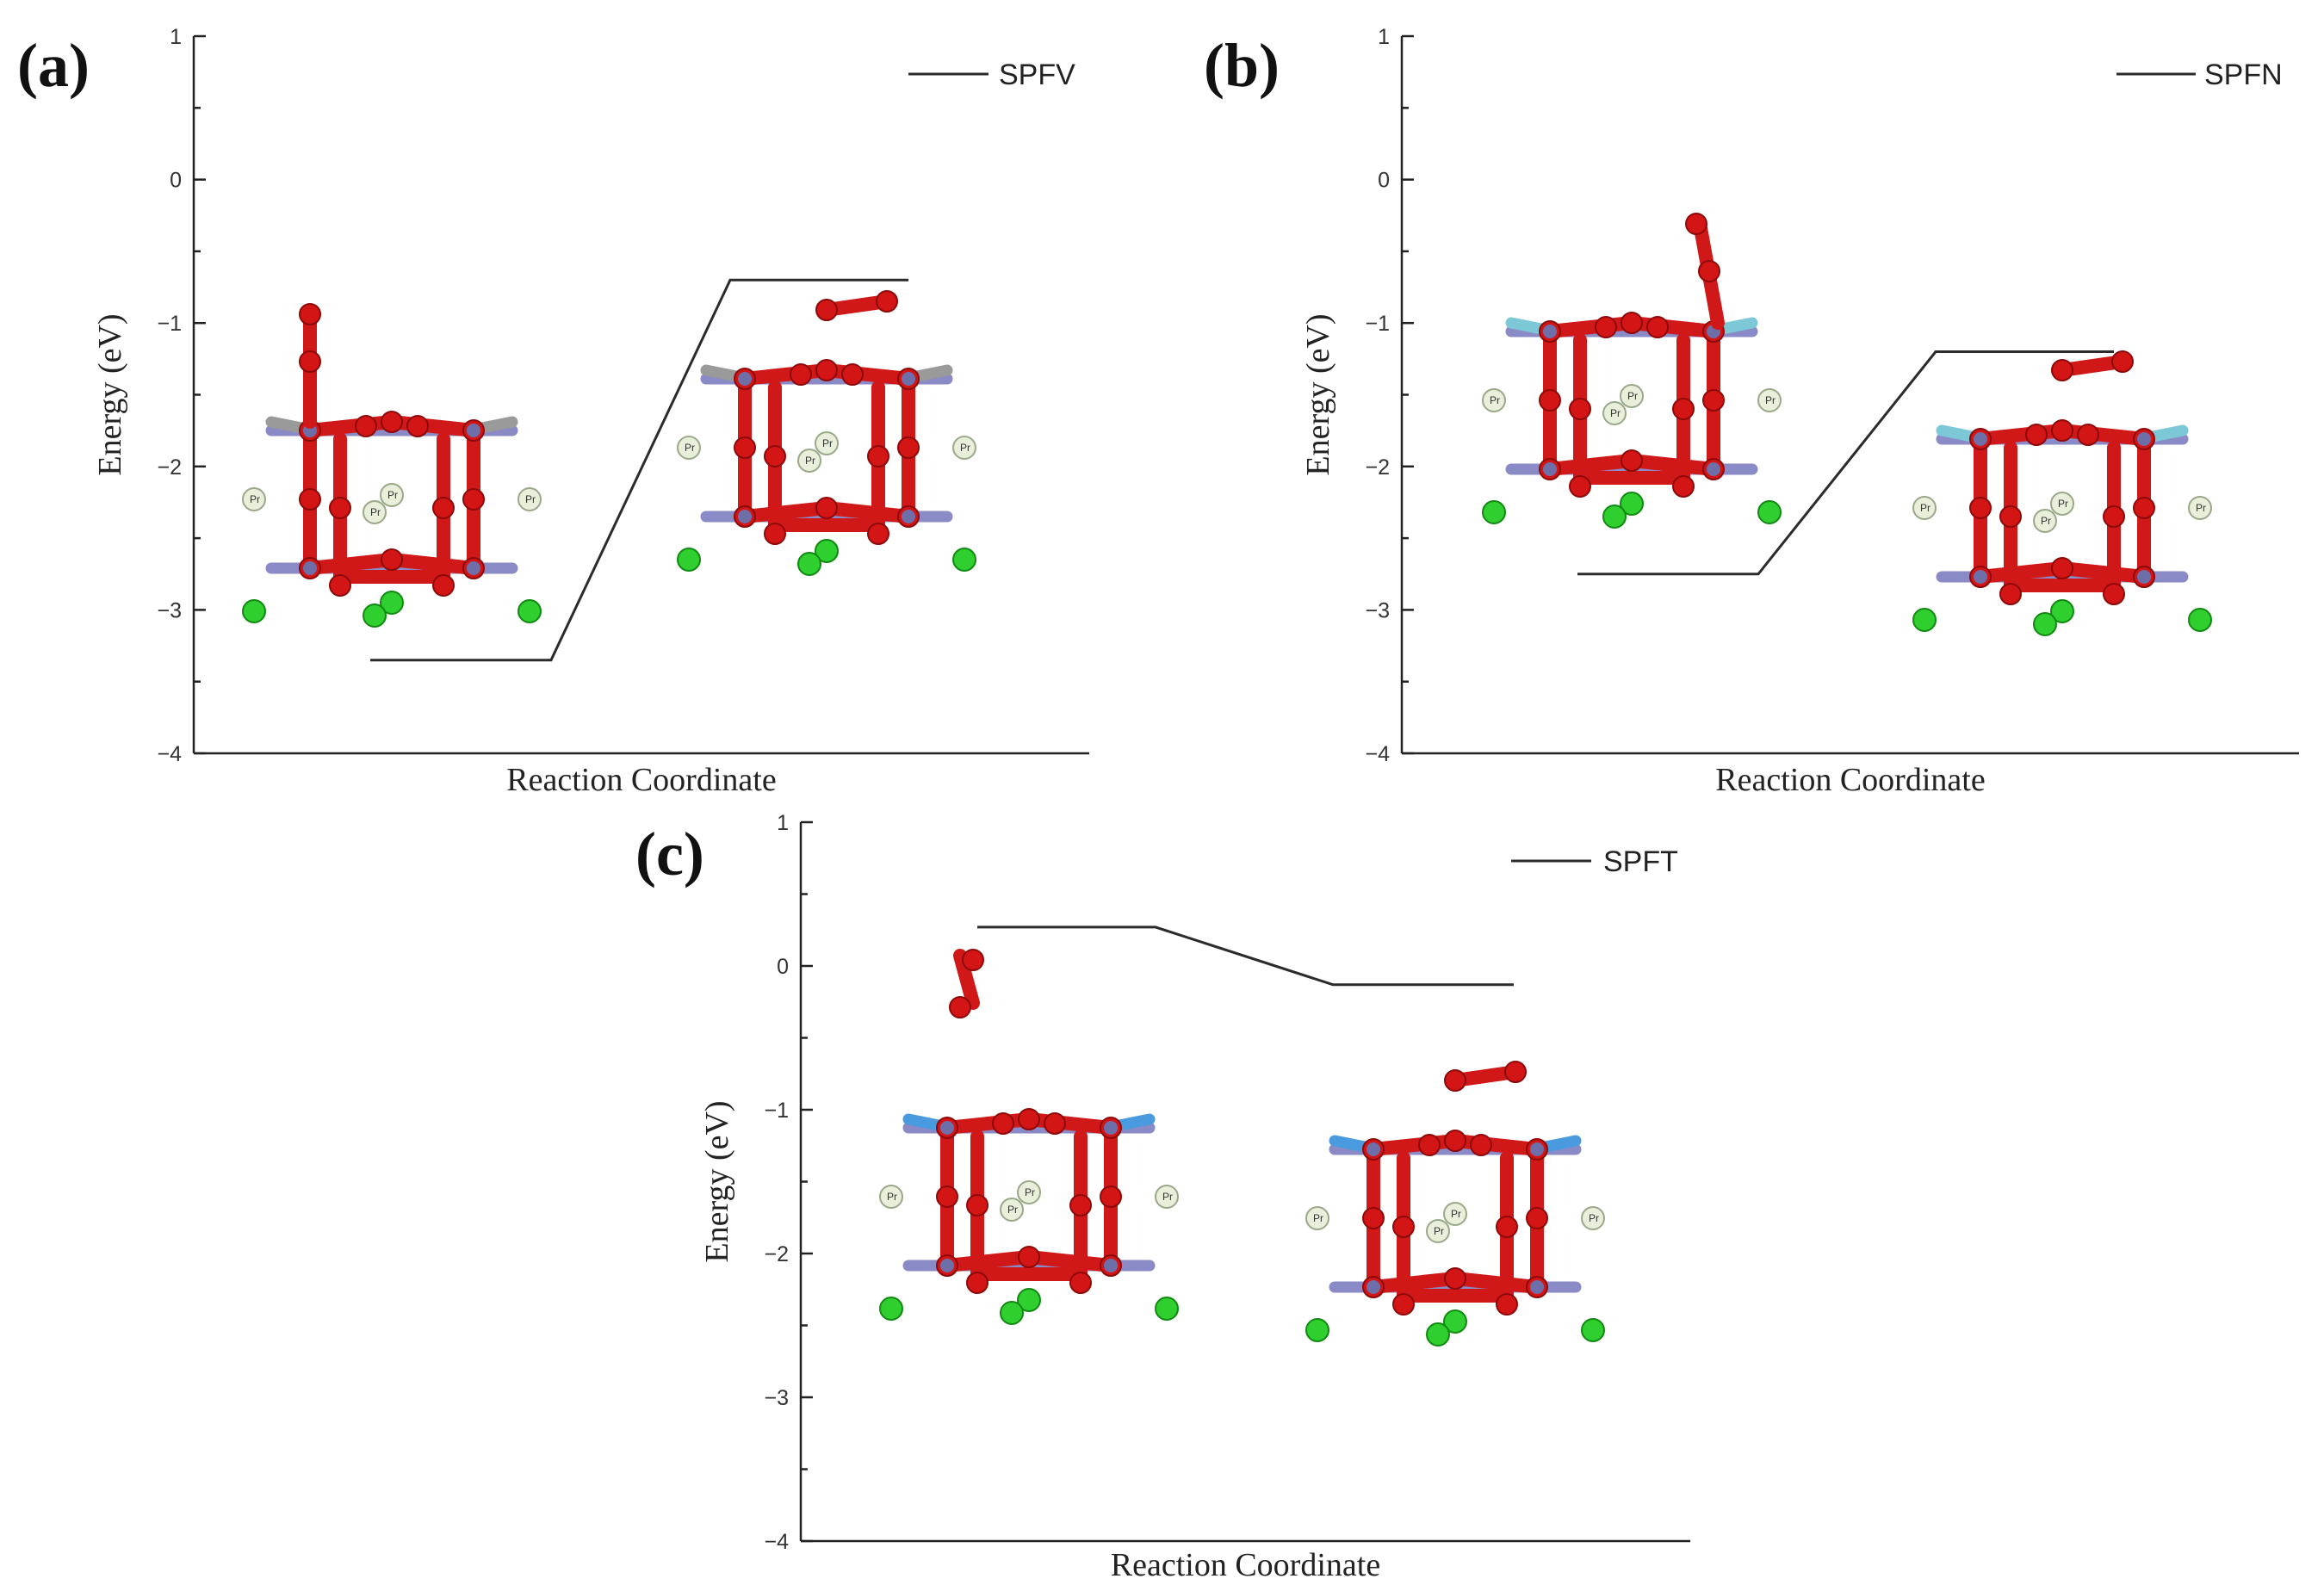 The image size is (2324, 1591). What do you see at coordinates (1377, 467) in the screenshot?
I see `y-tick-label: −2` at bounding box center [1377, 467].